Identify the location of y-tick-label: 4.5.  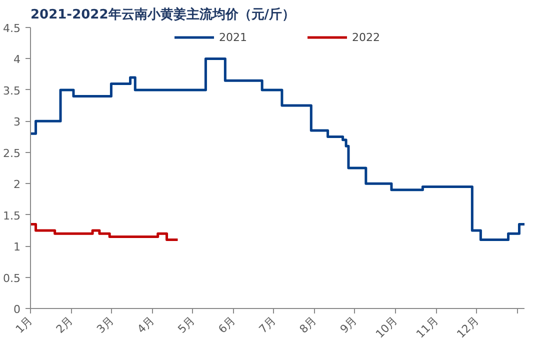
(12, 28).